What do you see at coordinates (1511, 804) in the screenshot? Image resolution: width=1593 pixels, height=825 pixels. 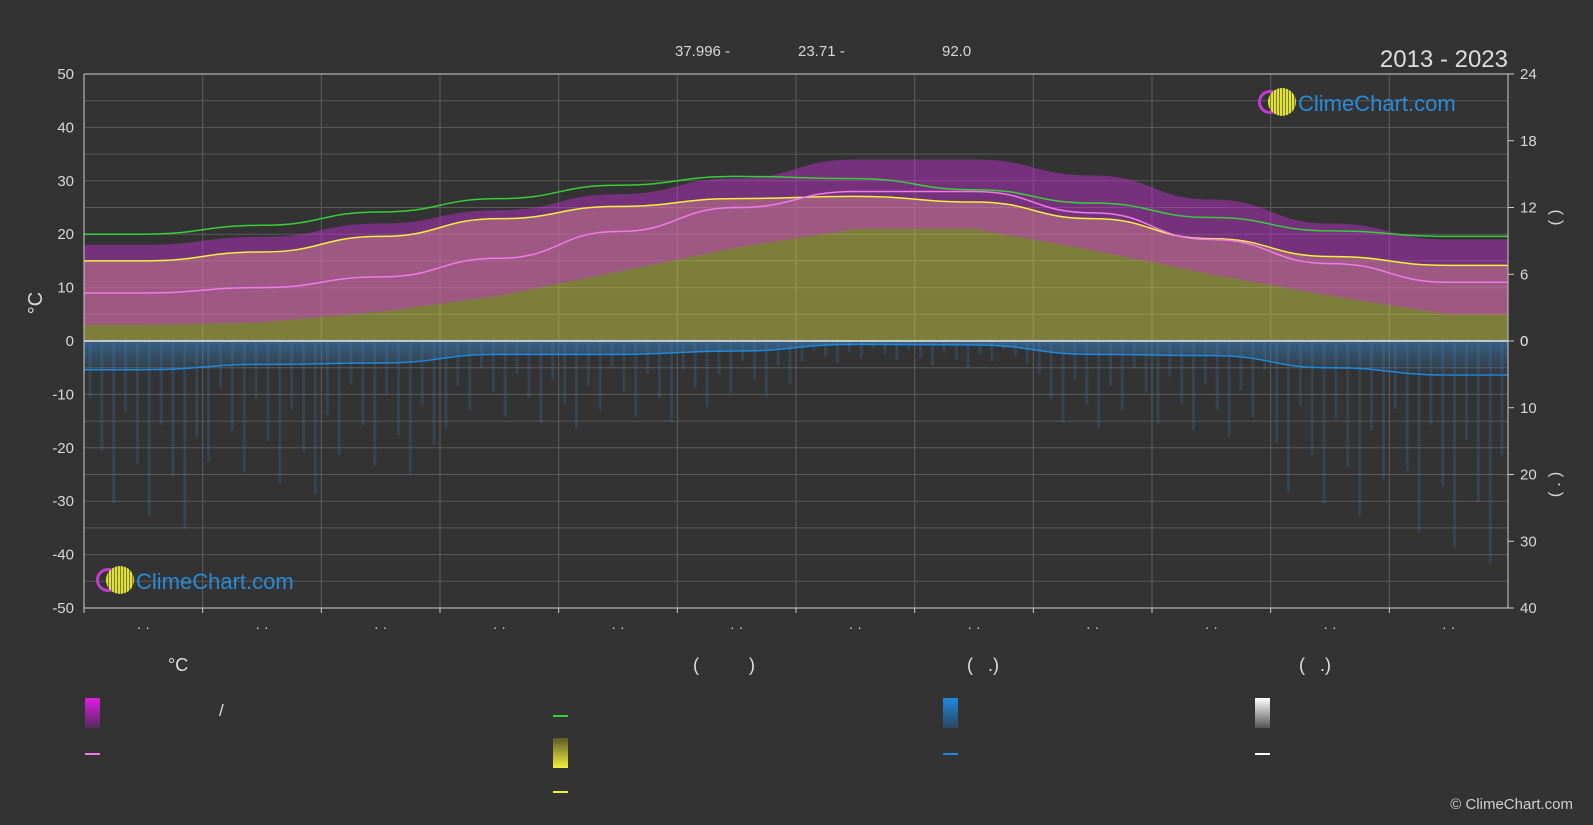 I see `copyright: © ClimeChart.com` at bounding box center [1511, 804].